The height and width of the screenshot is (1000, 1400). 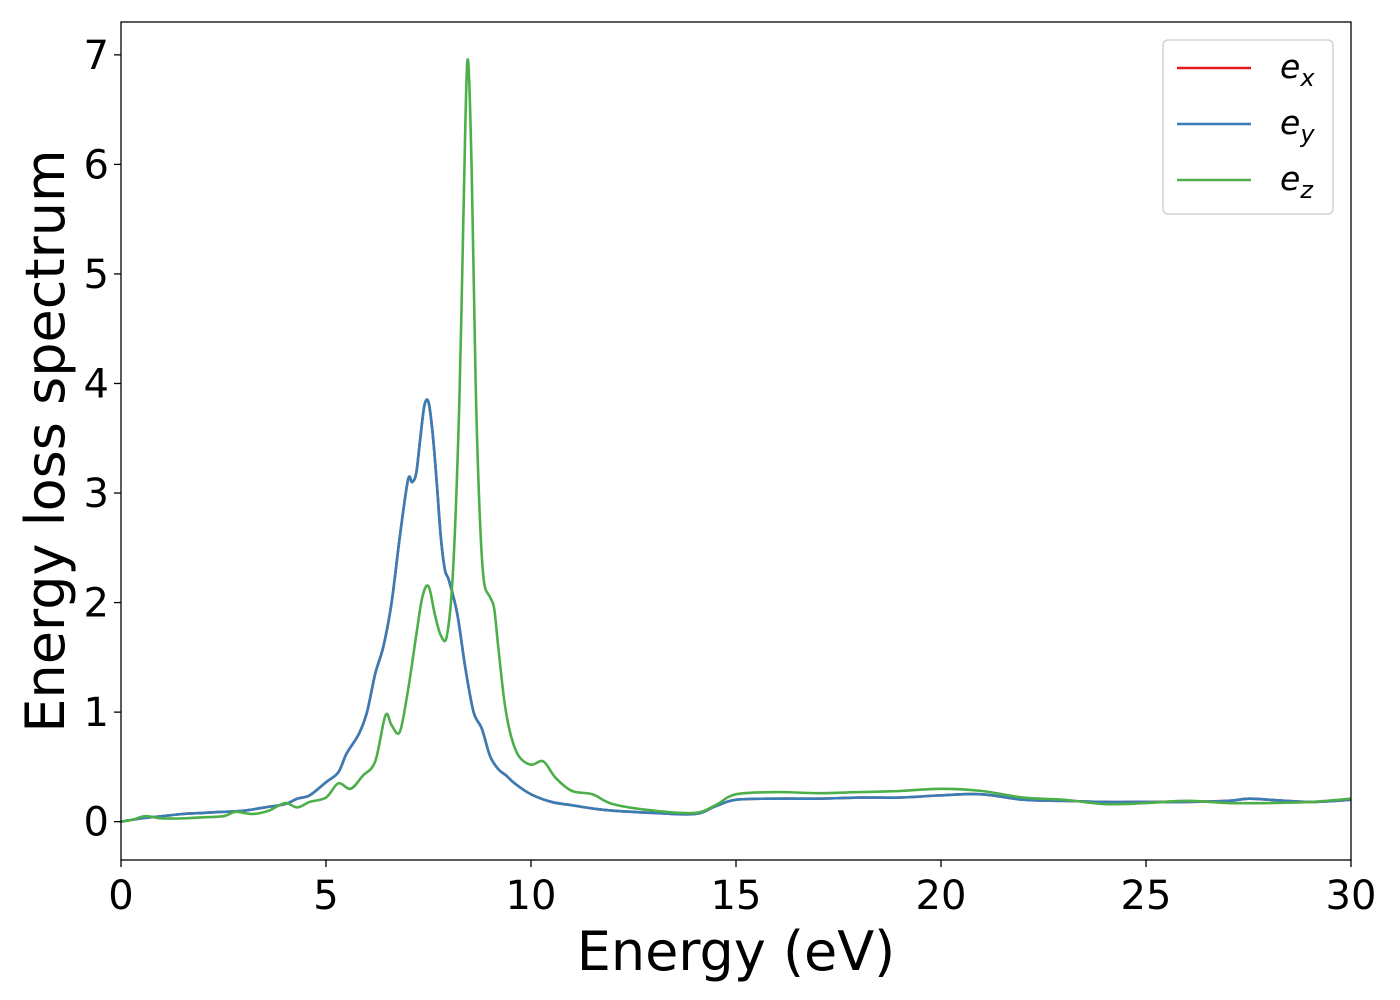 I want to click on y-tick-label: 0, so click(x=96, y=823).